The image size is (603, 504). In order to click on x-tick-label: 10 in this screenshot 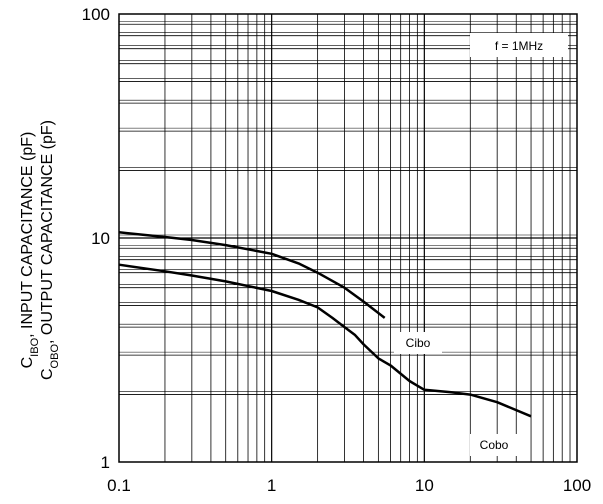, I will do `click(424, 485)`.